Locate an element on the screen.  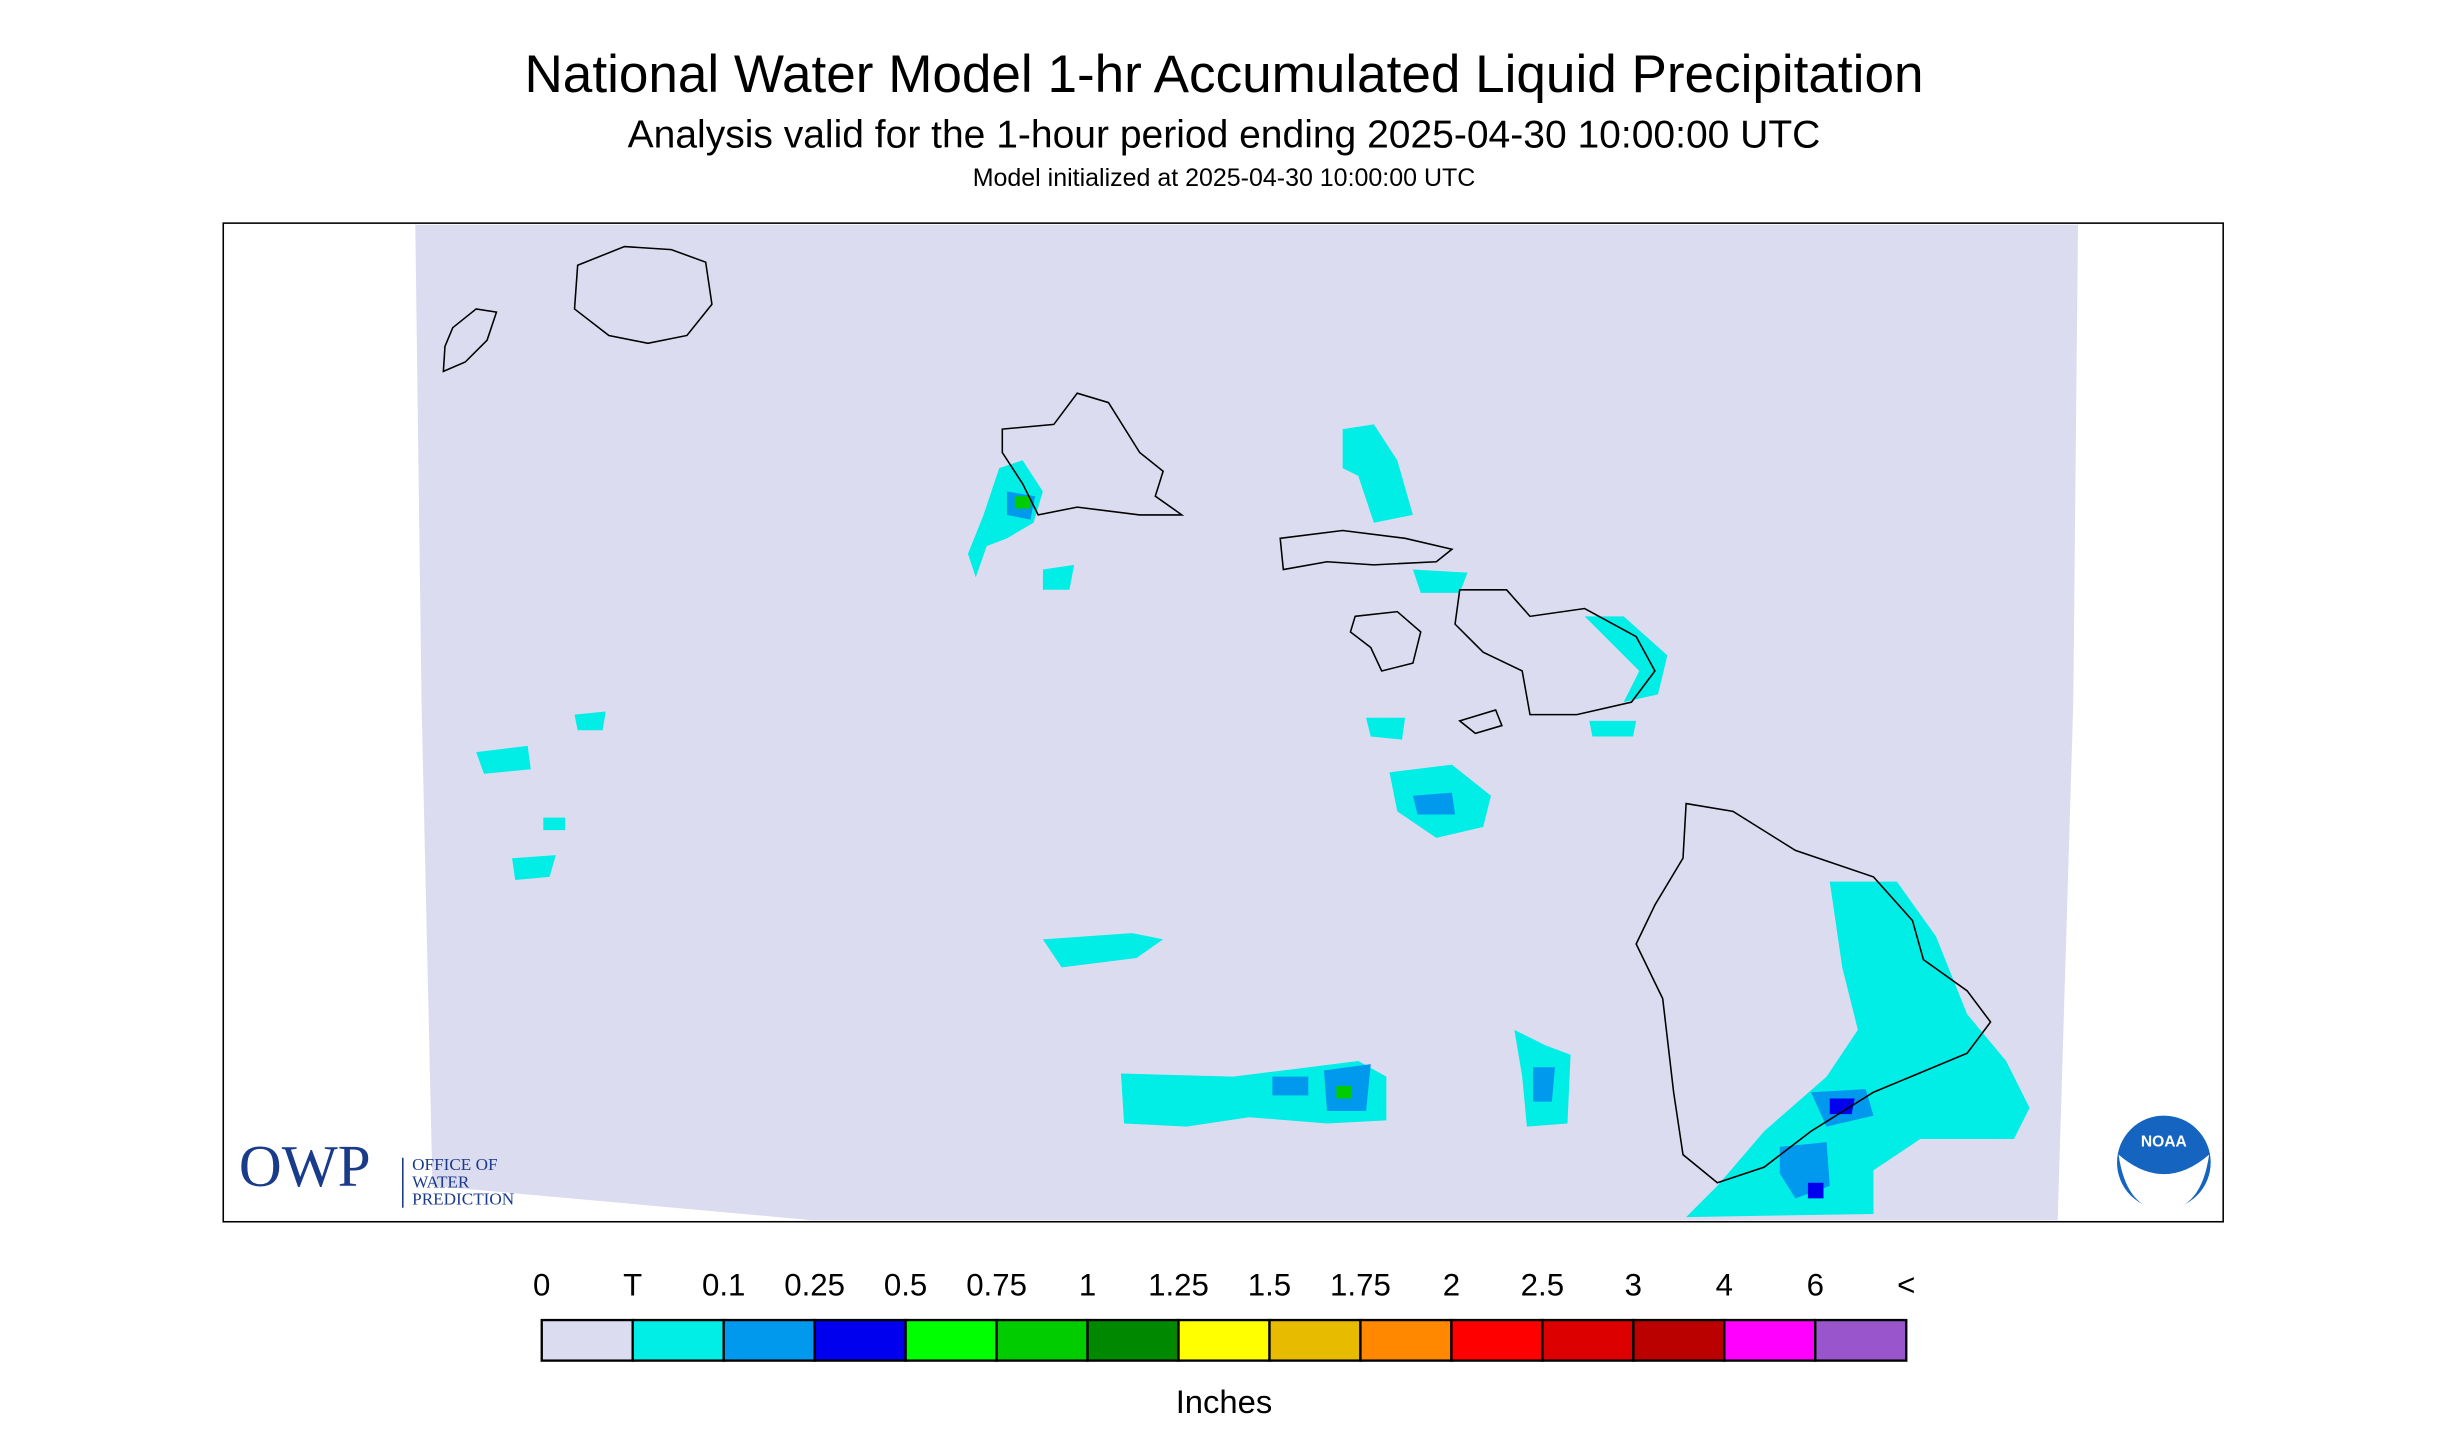
owp-line: OFFICE OF is located at coordinates (454, 1164).